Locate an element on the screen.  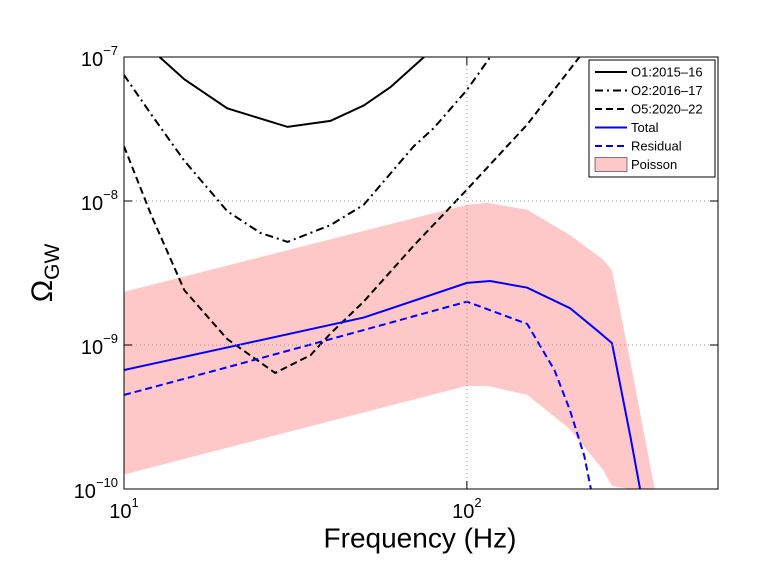
y-tick-label: 10⁻⁷ is located at coordinates (99, 57).